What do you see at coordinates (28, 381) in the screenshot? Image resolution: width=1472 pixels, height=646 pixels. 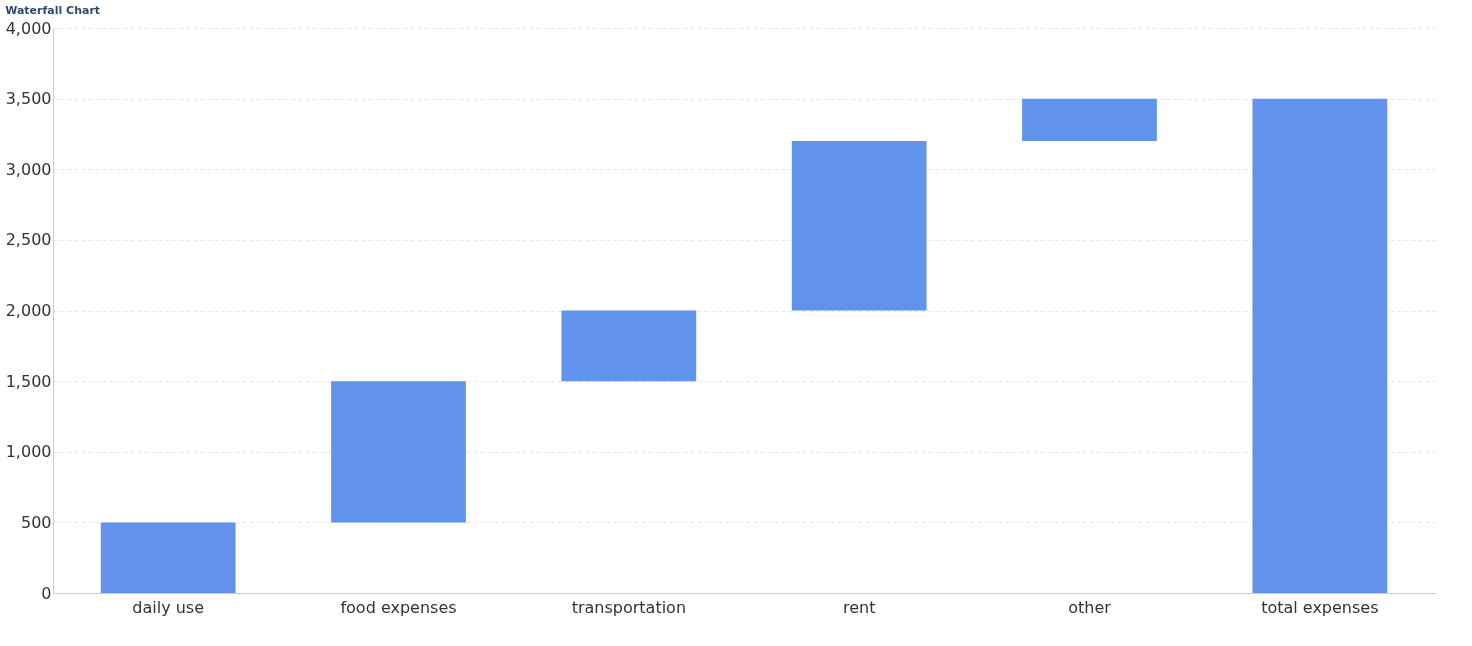 I see `y-tick-label: 1,500` at bounding box center [28, 381].